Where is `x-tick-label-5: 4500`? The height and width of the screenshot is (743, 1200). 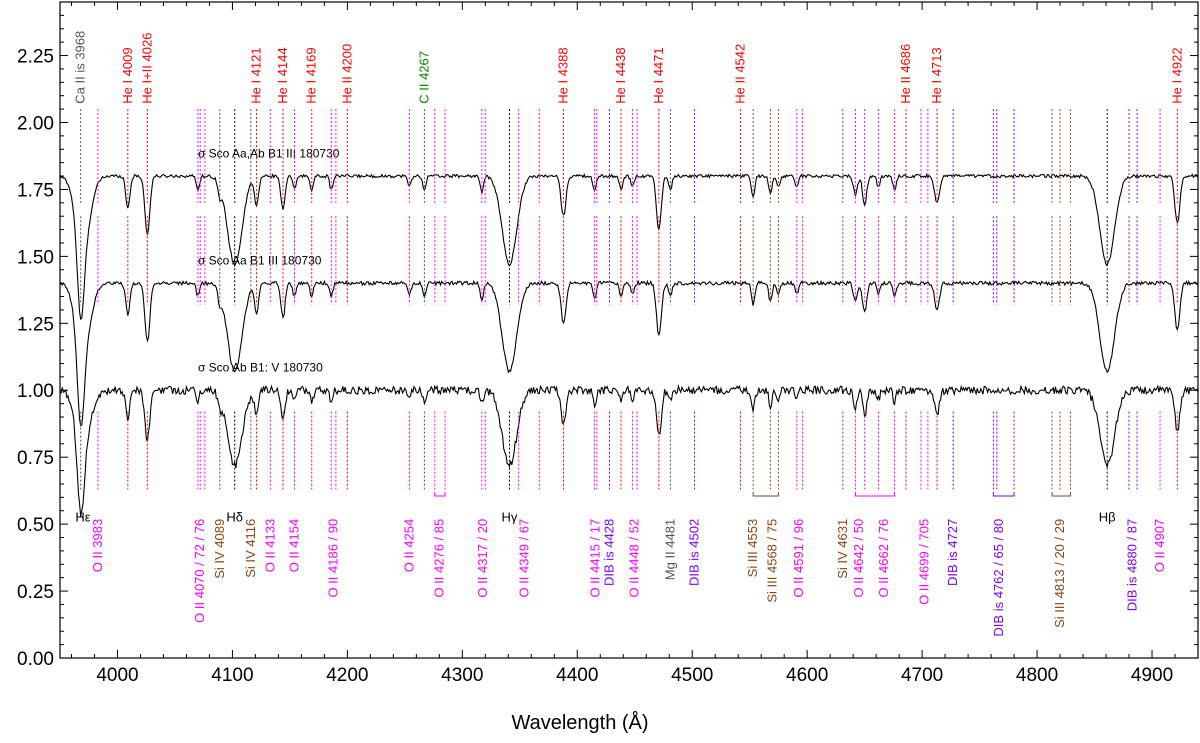
x-tick-label-5: 4500 is located at coordinates (692, 675).